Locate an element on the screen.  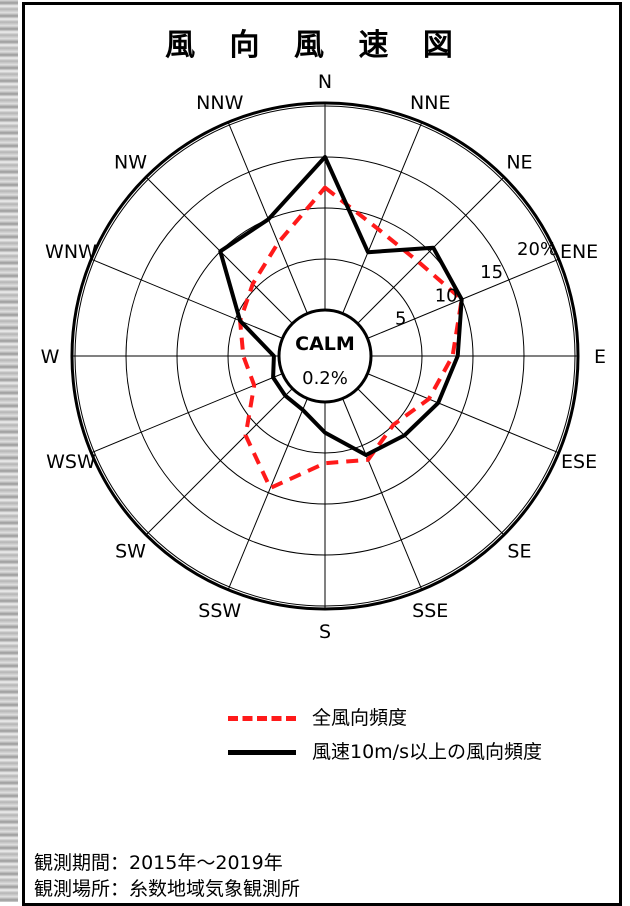
radial-tick-label: 5 is located at coordinates (400, 318).